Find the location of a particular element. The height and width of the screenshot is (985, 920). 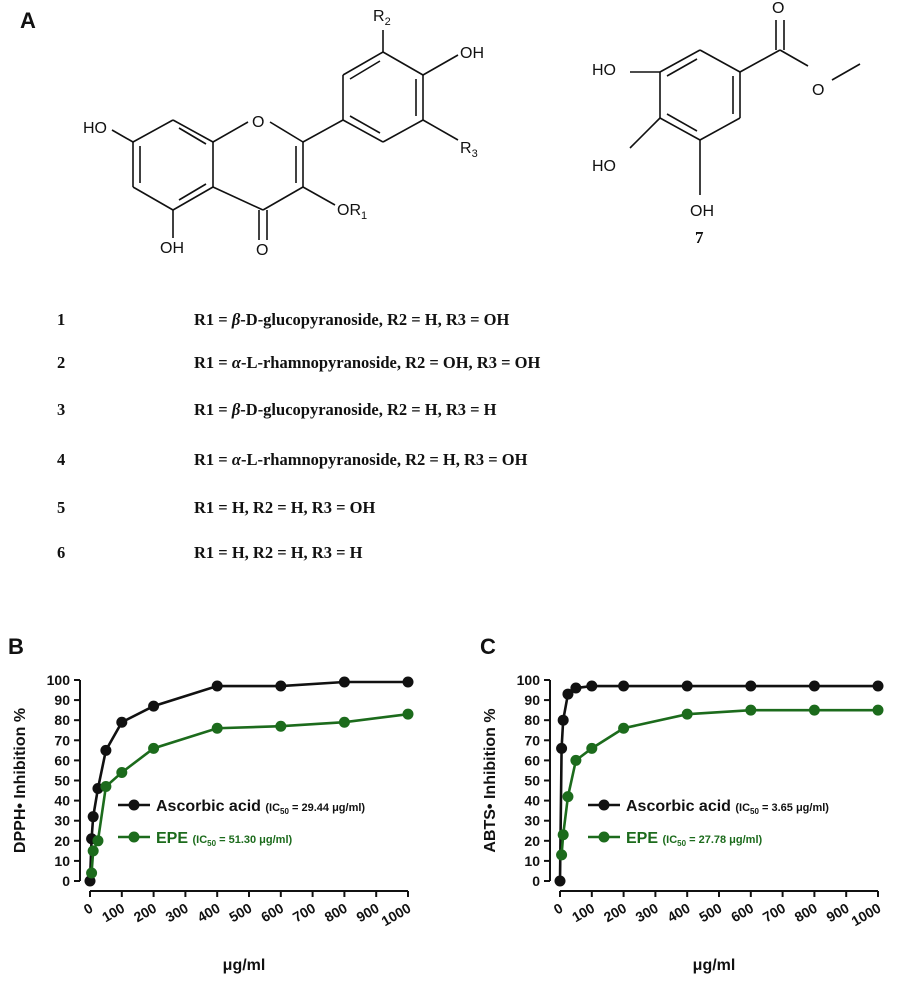

compound-definition: R1 = H, R2 = H, R3 = OH is located at coordinates (285, 507).